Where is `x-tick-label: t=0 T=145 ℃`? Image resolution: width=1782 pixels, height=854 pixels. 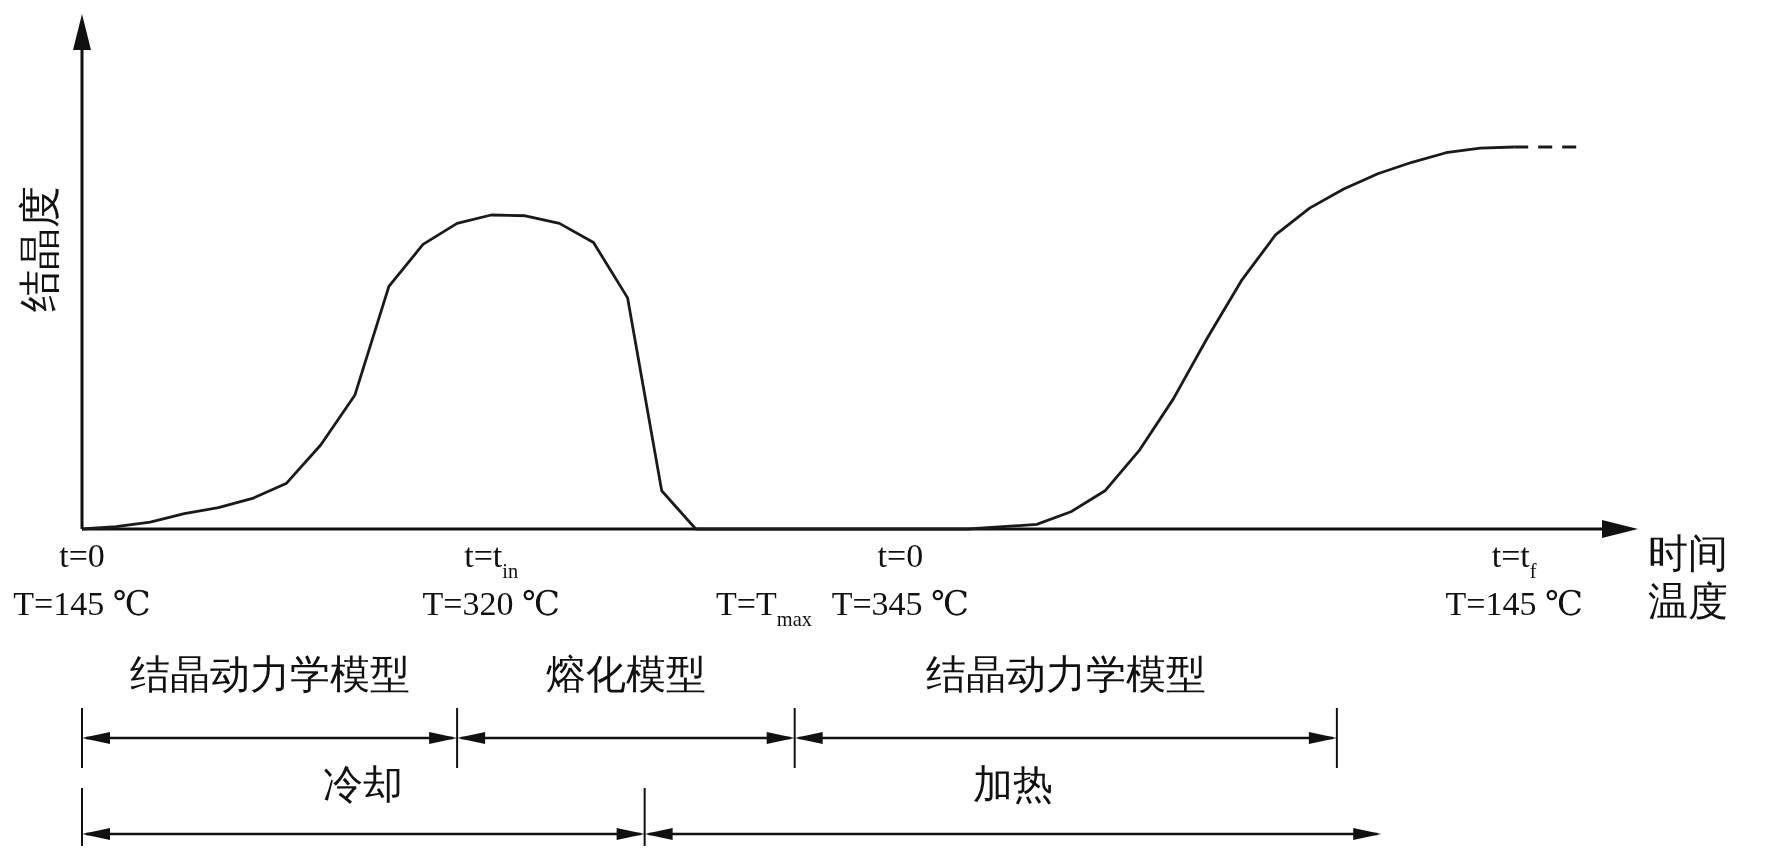
x-tick-label: t=0 T=145 ℃ is located at coordinates (82, 579).